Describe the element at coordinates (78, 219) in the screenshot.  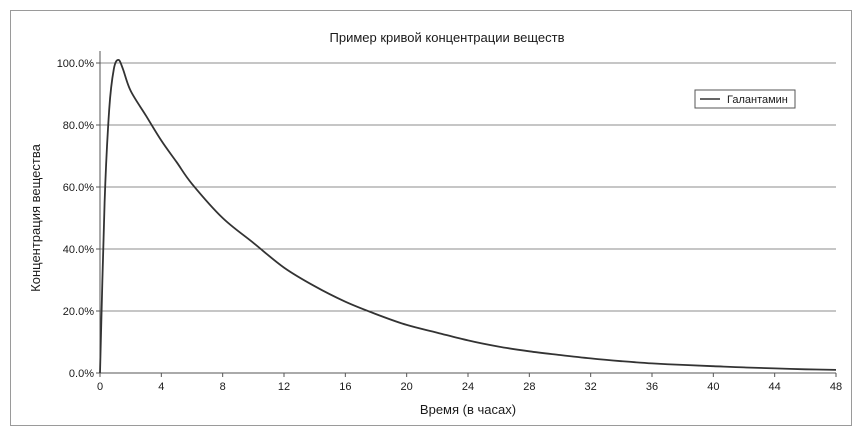
I see `y-tick-labels: 0.0% 20.0% 40.0% 60.0% 80.0% 100.0%` at that location.